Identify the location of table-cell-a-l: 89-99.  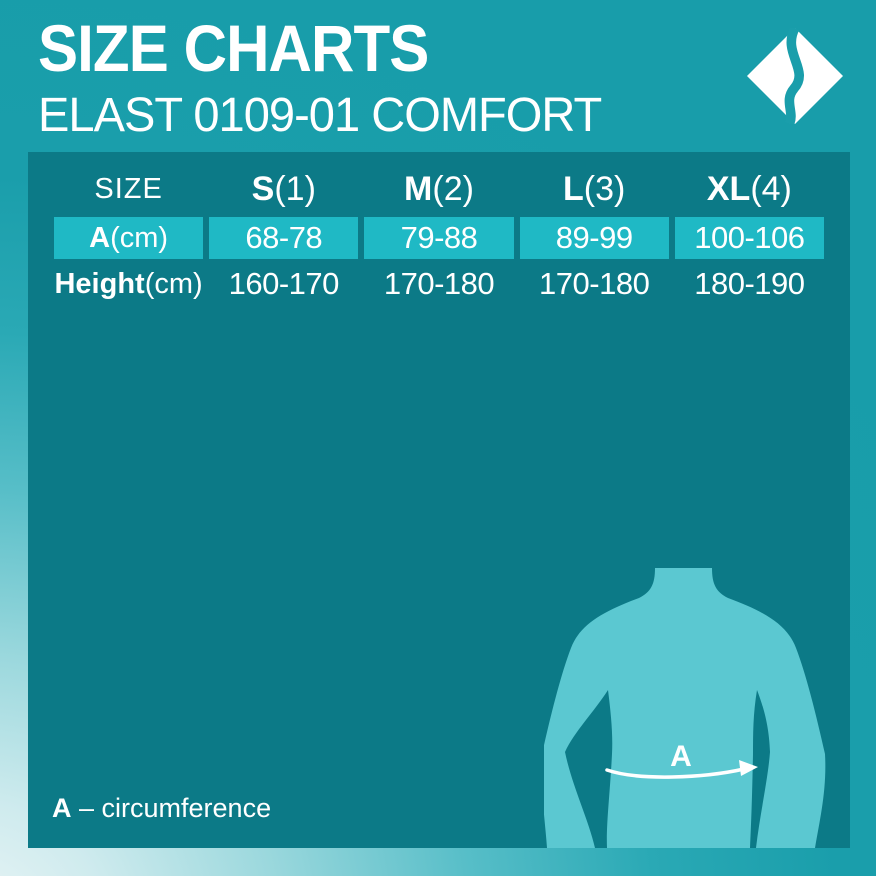
(594, 238).